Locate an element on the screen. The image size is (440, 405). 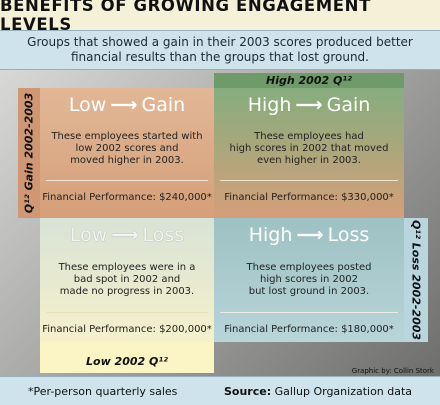
desc-line: even higher in 2003. is located at coordinates (309, 160).